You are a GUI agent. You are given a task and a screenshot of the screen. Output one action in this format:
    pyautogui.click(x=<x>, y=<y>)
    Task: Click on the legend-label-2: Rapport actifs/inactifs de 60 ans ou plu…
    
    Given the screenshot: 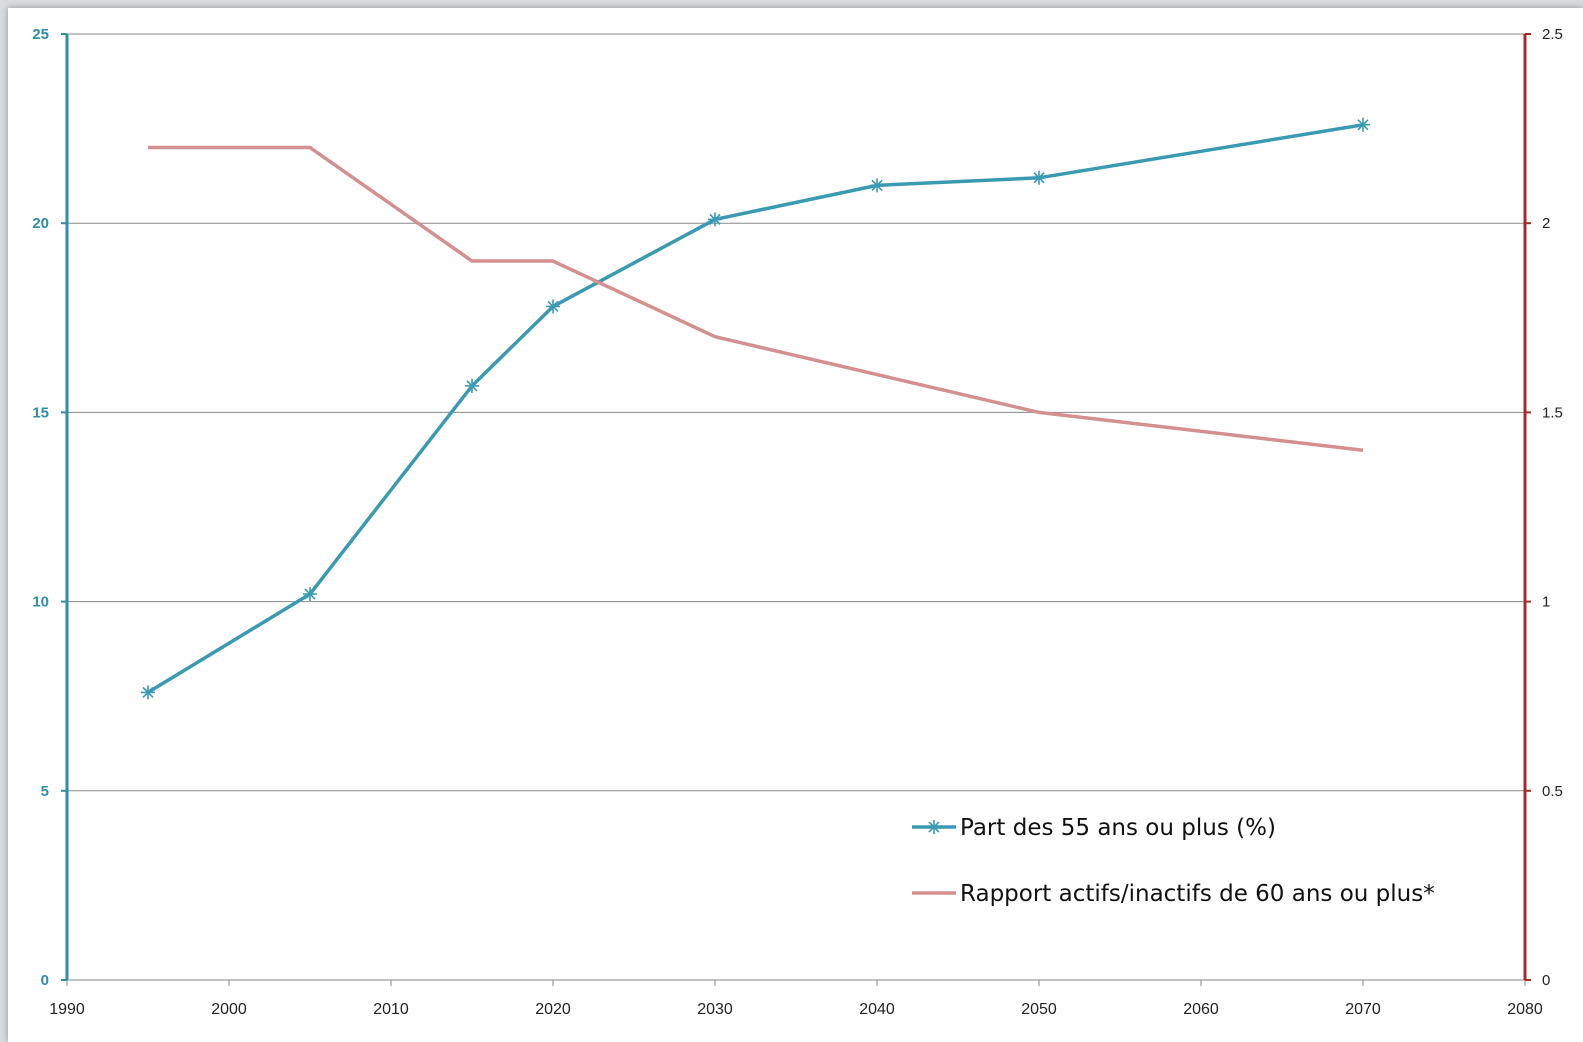 What is the action you would take?
    pyautogui.click(x=1197, y=894)
    